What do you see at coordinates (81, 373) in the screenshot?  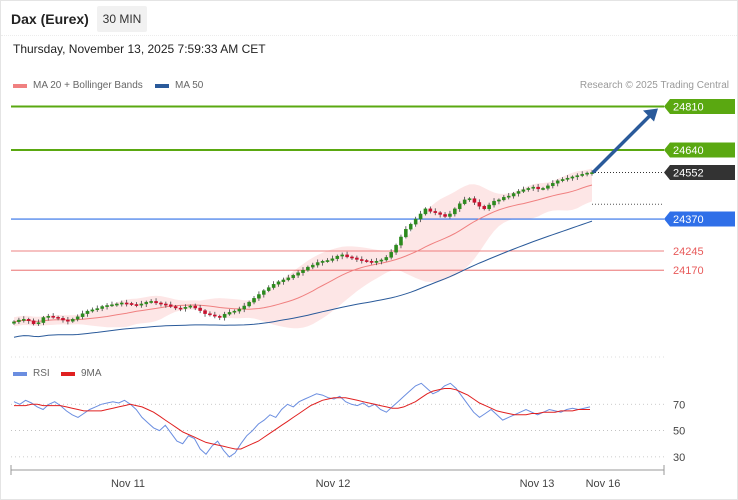 I see `legend-rsi-ma: 9MA` at bounding box center [81, 373].